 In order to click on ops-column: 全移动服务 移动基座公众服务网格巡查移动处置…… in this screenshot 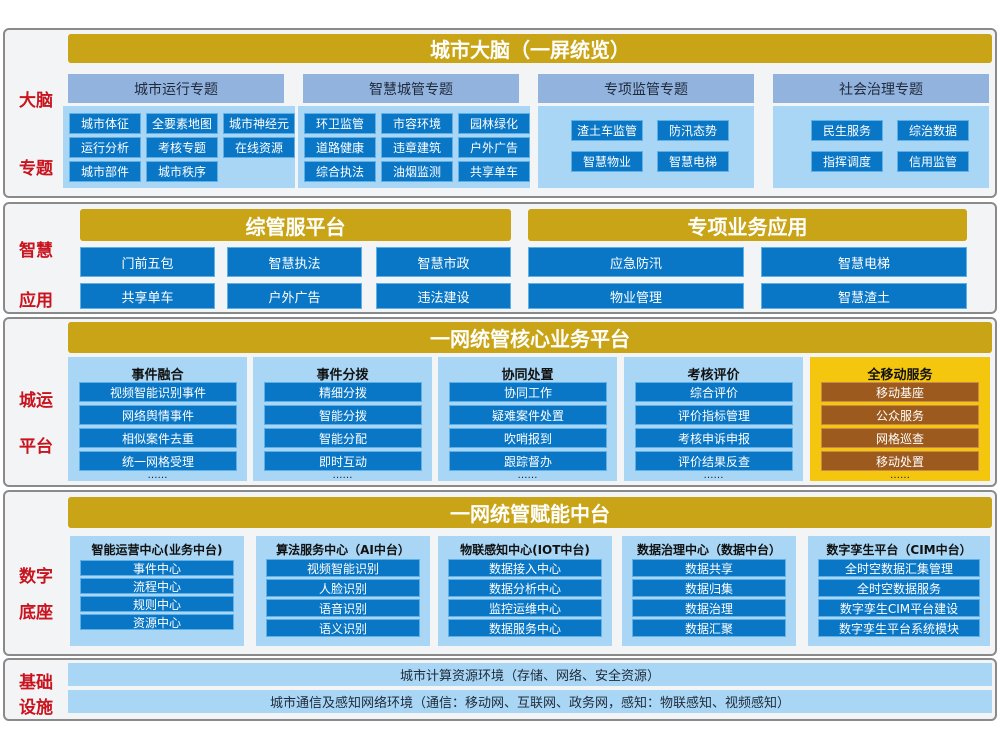, I will do `click(900, 419)`.